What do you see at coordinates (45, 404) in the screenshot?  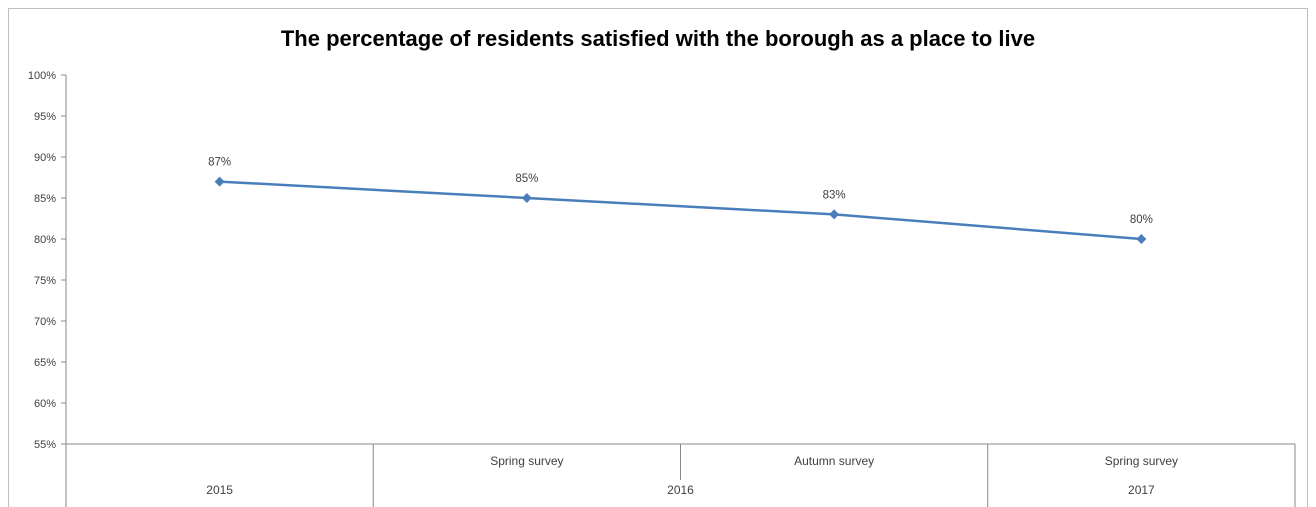 I see `y-tick-label: 60%` at bounding box center [45, 404].